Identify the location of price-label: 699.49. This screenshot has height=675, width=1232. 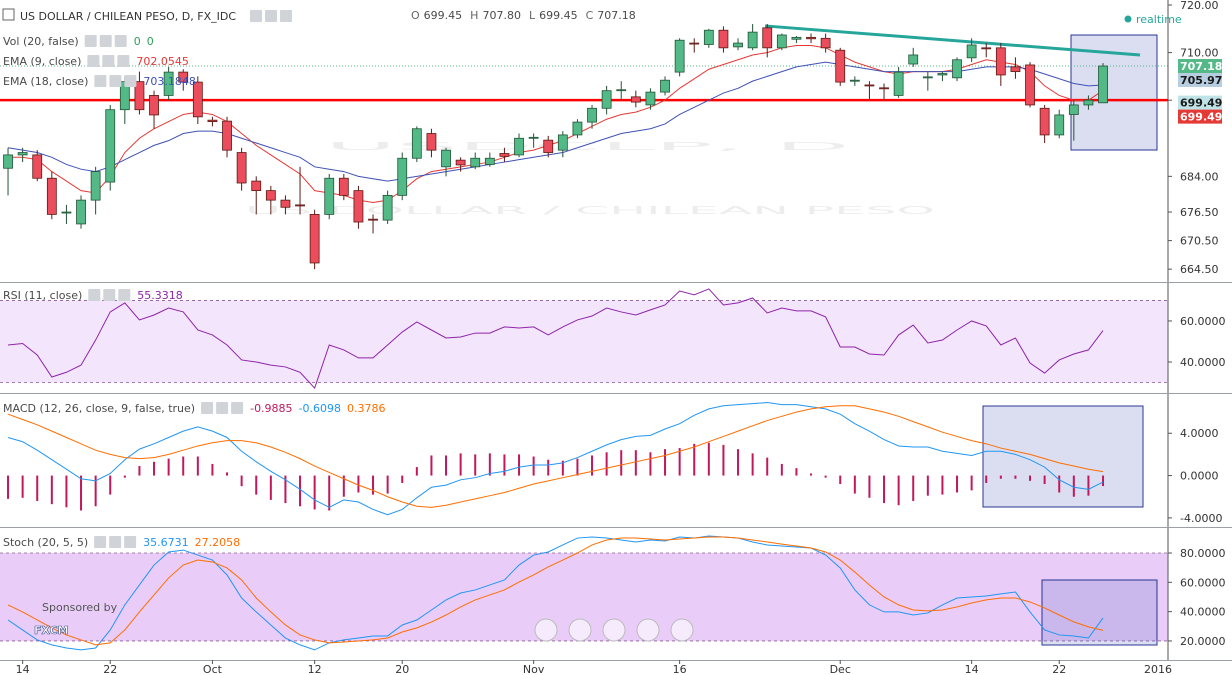
(1201, 117).